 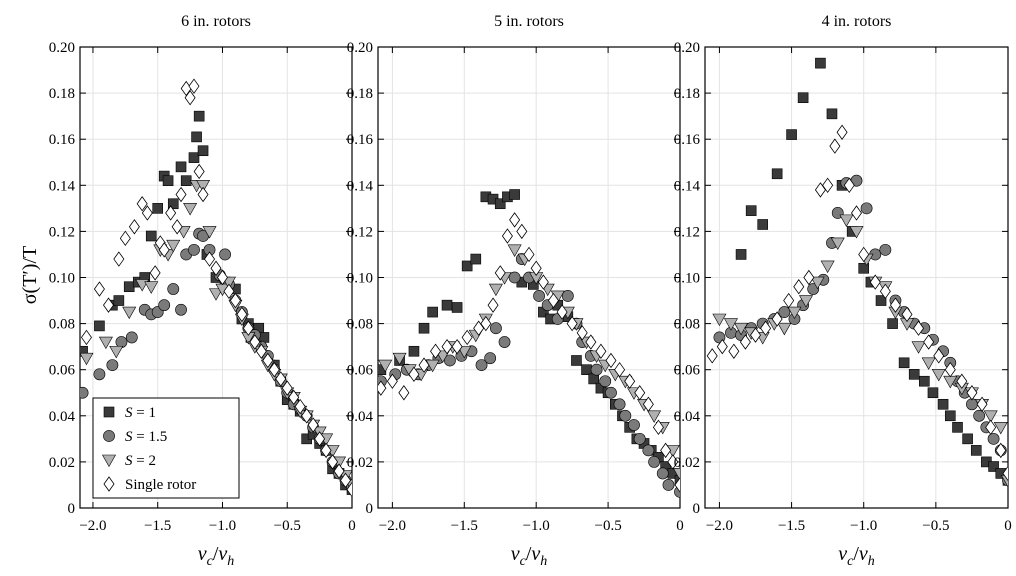 I want to click on y-tick-label: 0.14, so click(x=360, y=186).